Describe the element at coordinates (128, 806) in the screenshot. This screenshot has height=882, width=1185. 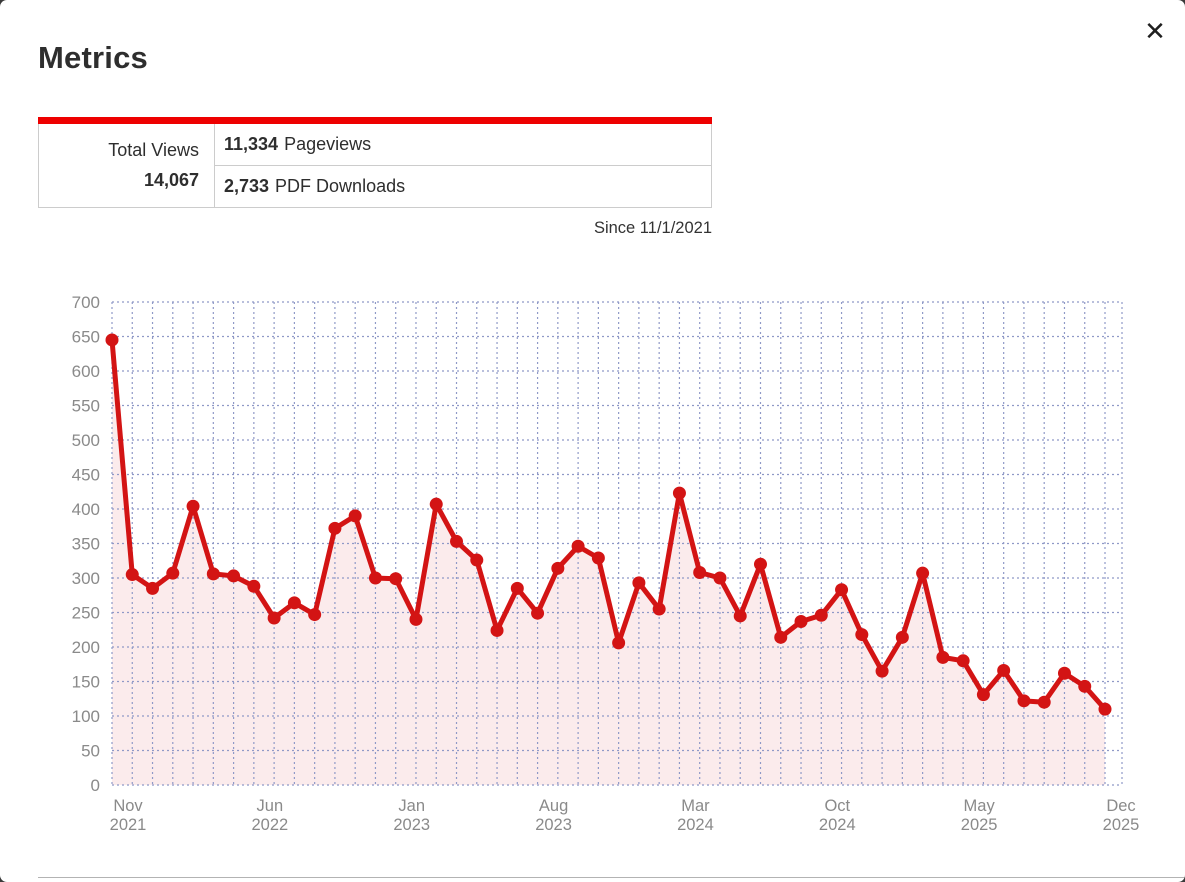
I see `x-tick-month: Nov` at that location.